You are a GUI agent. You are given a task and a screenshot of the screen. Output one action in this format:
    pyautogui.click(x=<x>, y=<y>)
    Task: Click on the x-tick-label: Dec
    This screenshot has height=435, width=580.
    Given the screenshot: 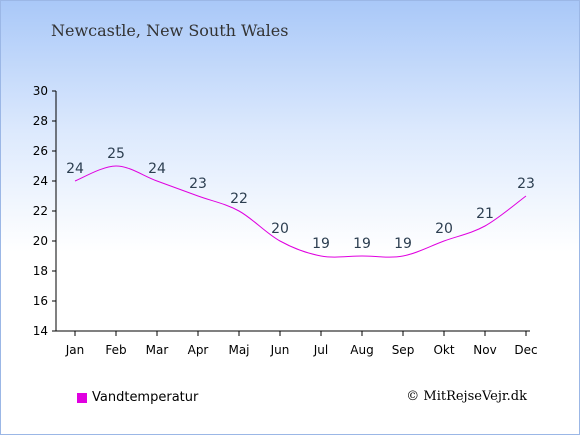 What is the action you would take?
    pyautogui.click(x=525, y=350)
    